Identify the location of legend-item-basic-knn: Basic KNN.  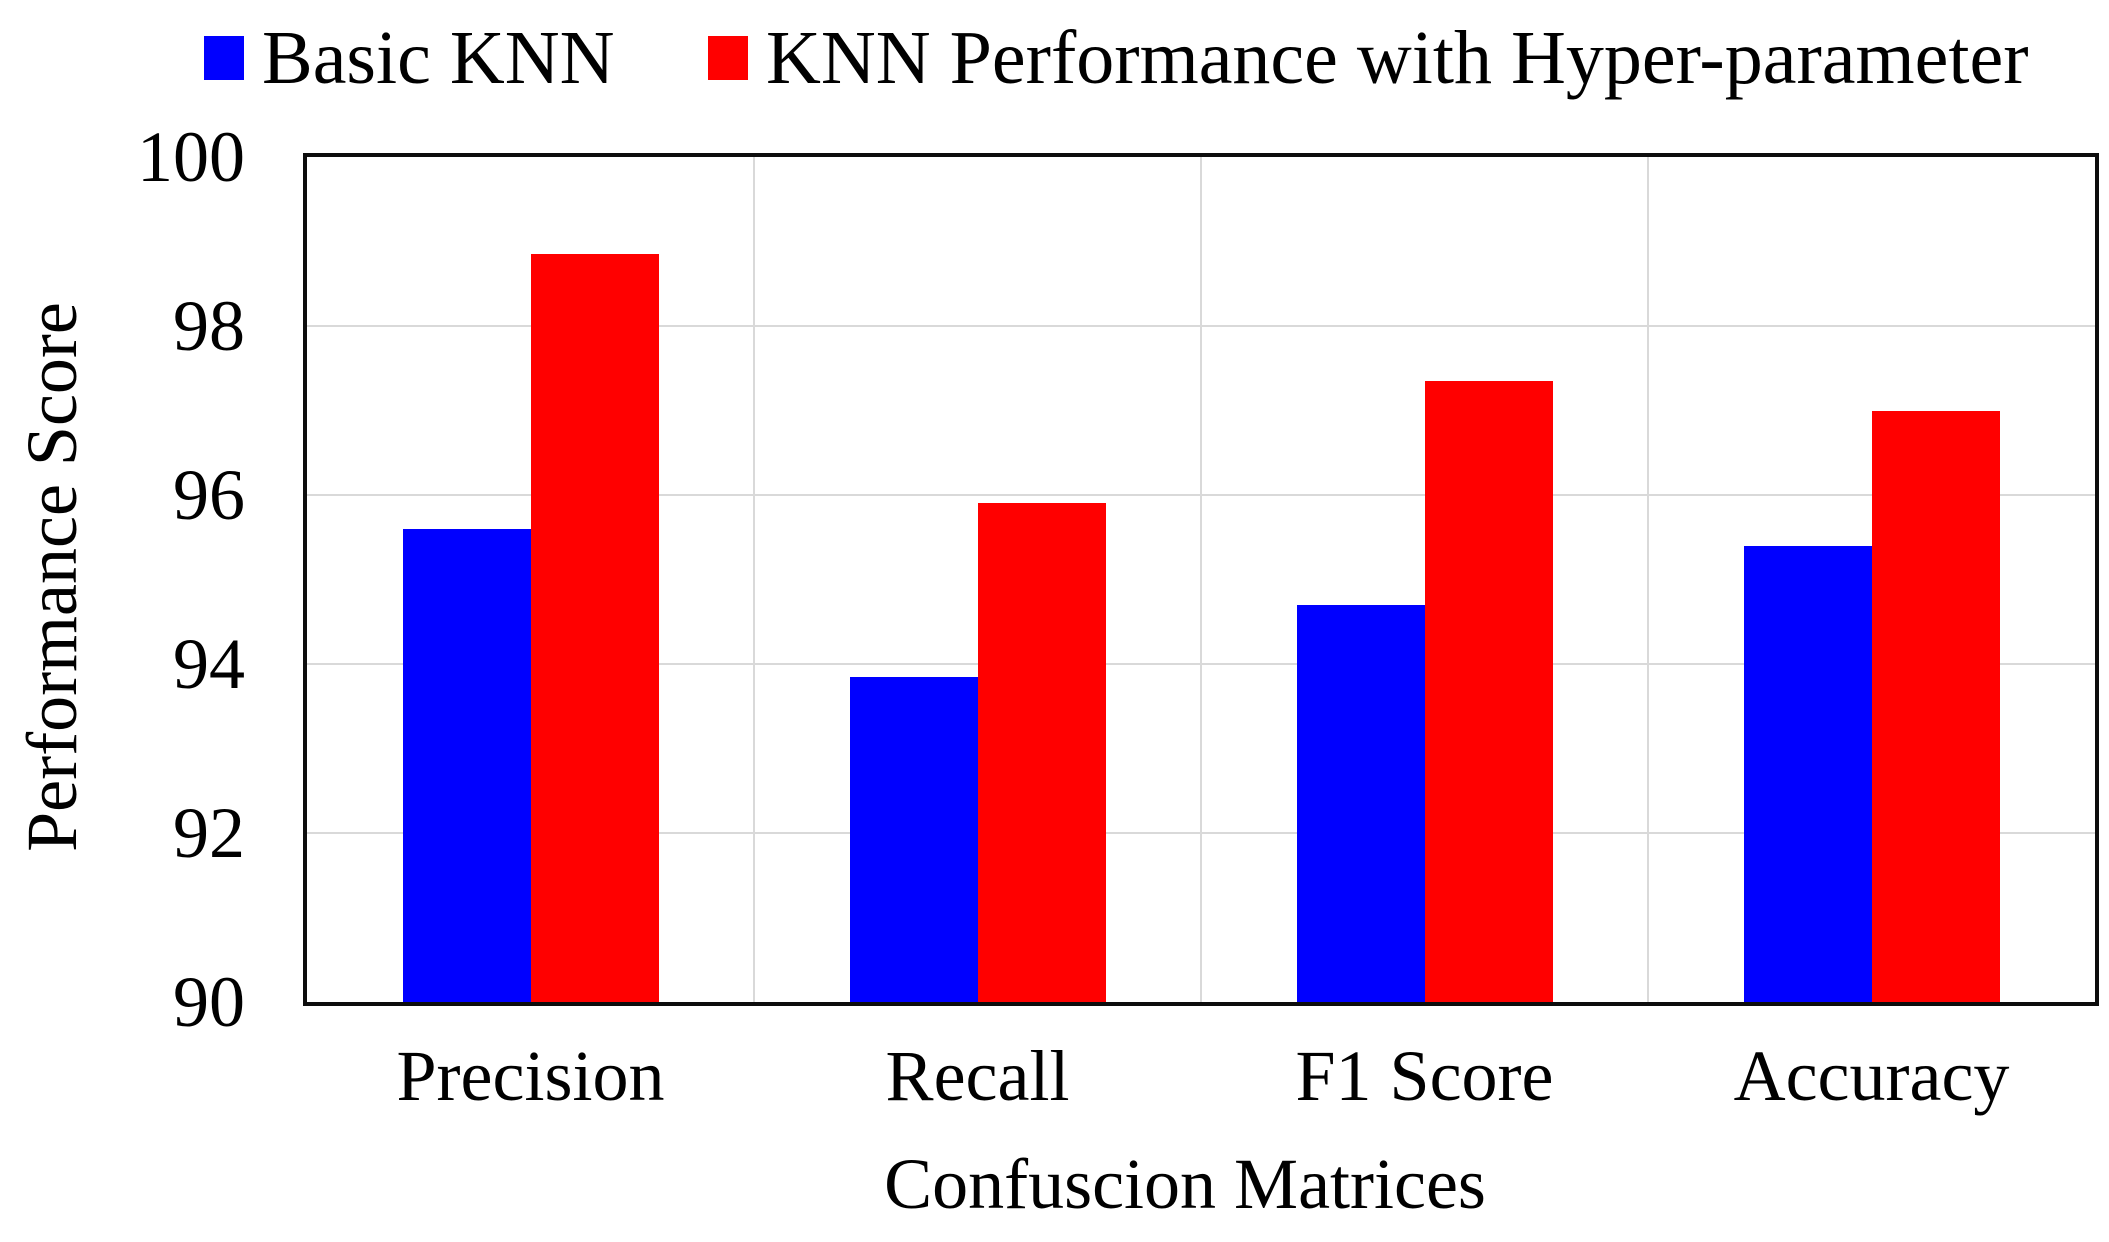
(409, 58).